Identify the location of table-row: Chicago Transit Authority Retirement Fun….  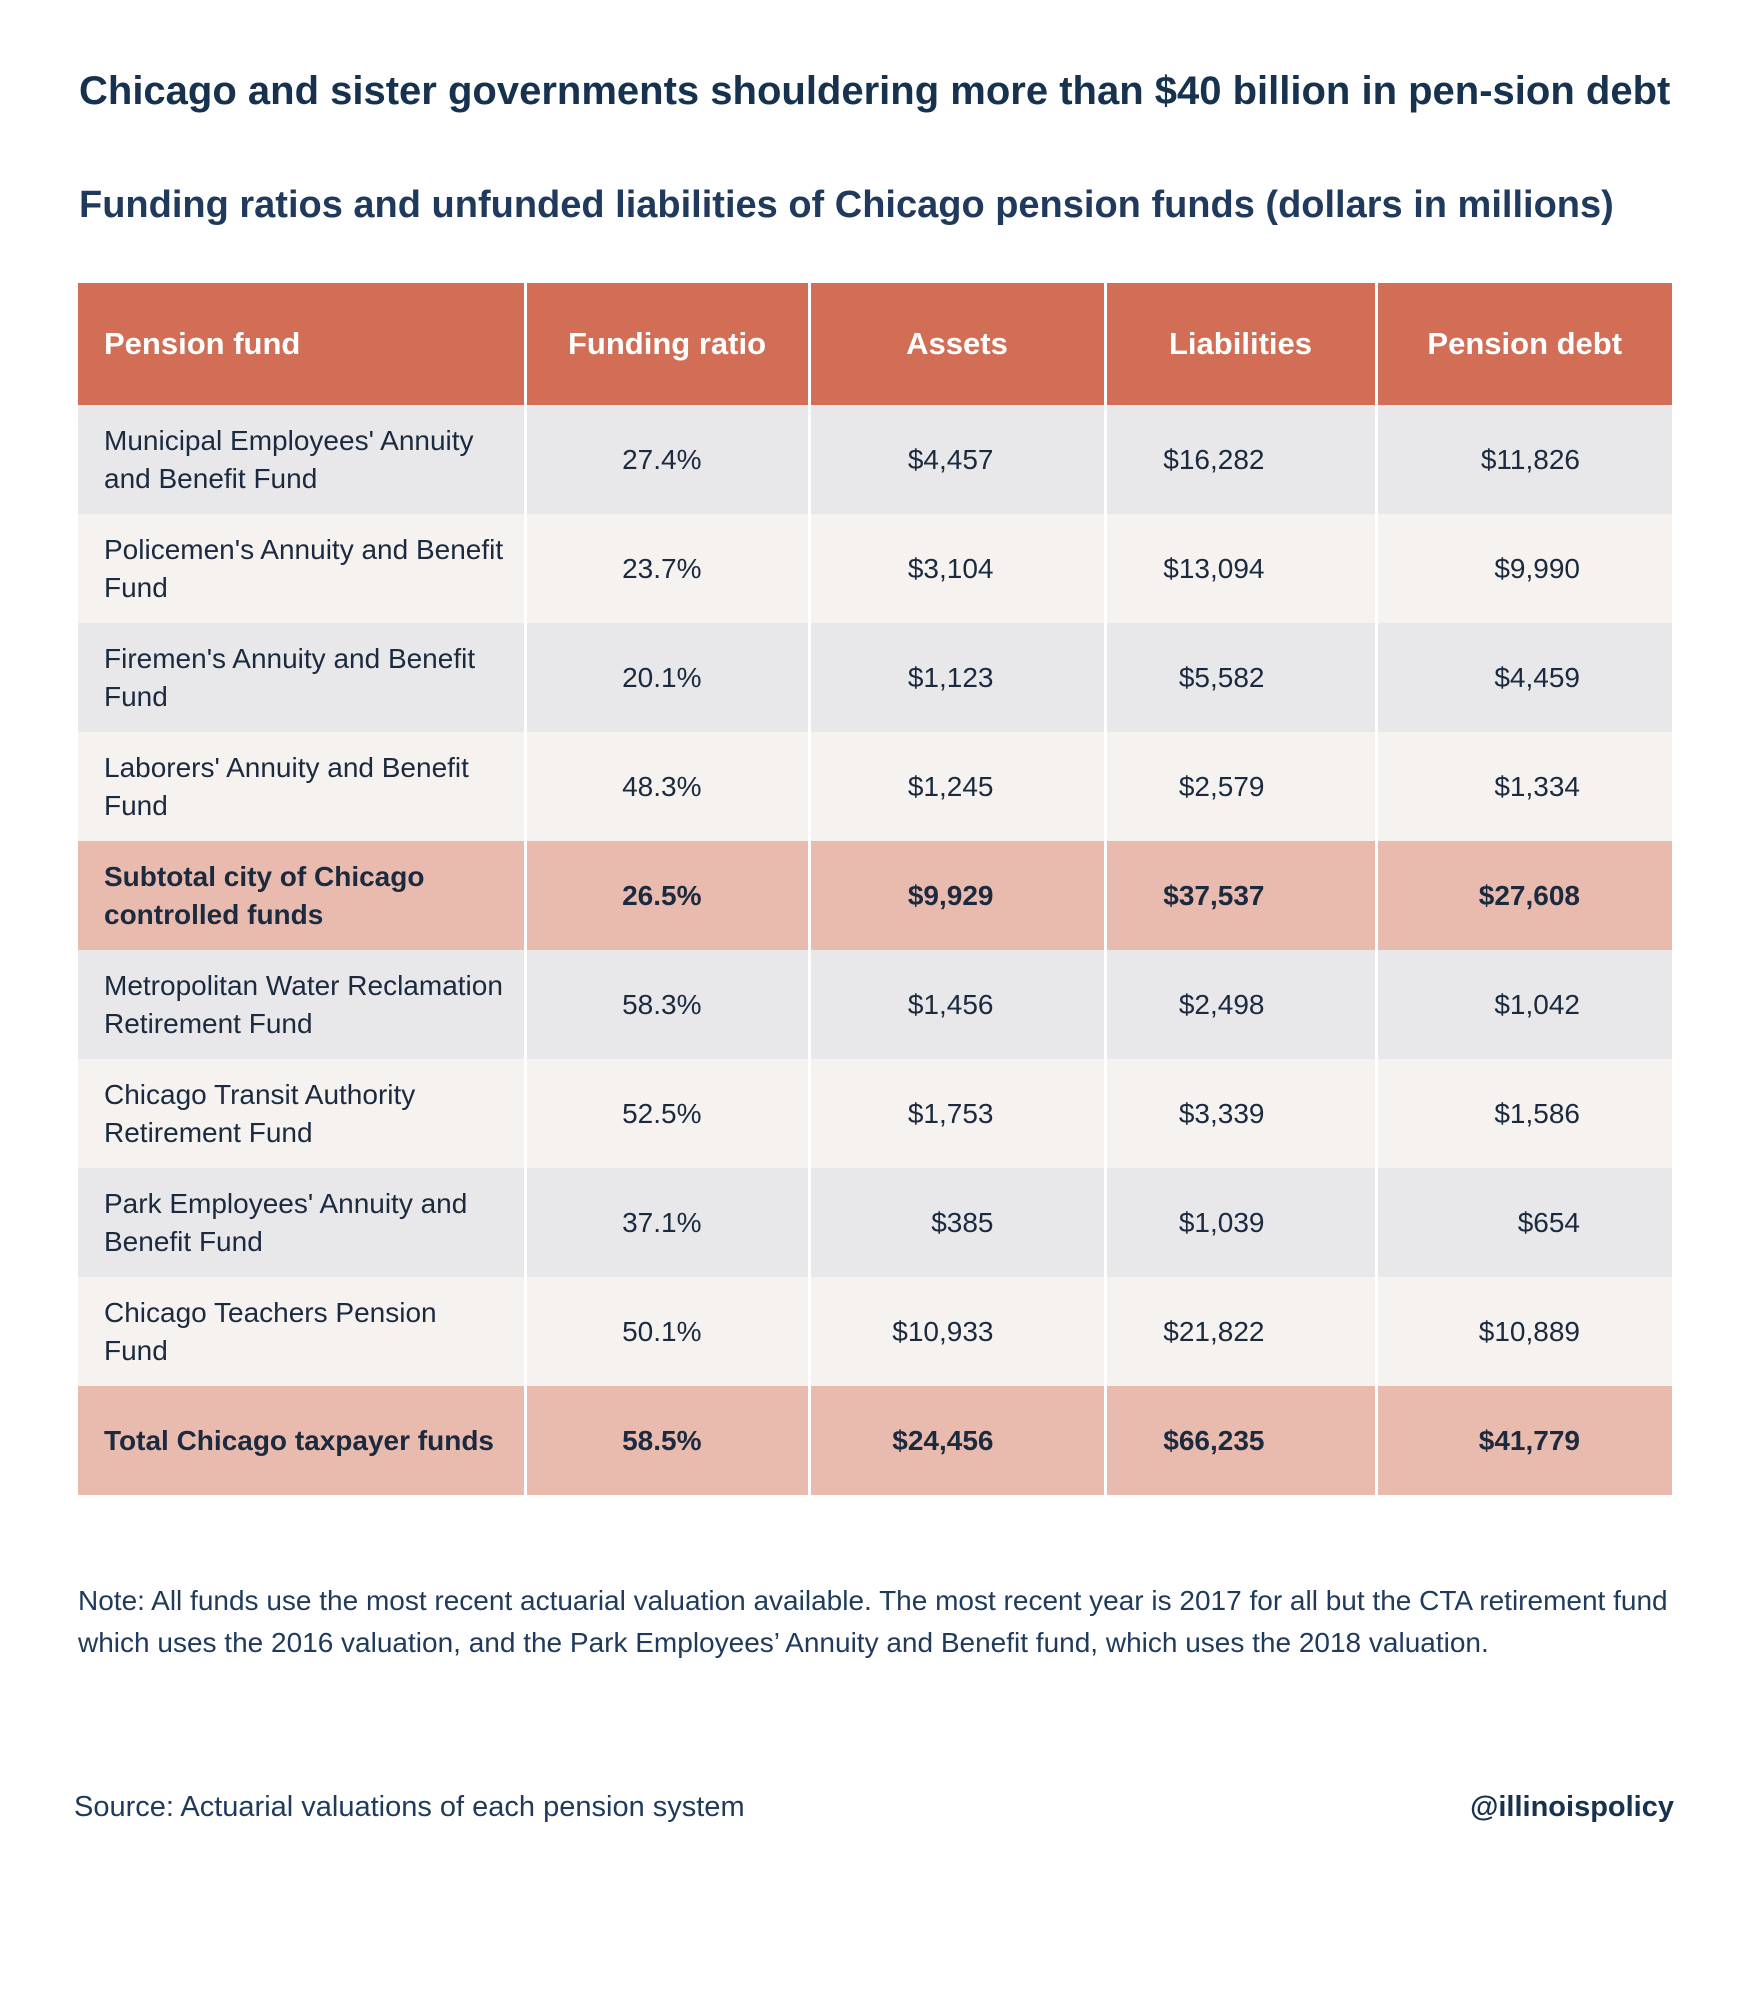
(875, 1113).